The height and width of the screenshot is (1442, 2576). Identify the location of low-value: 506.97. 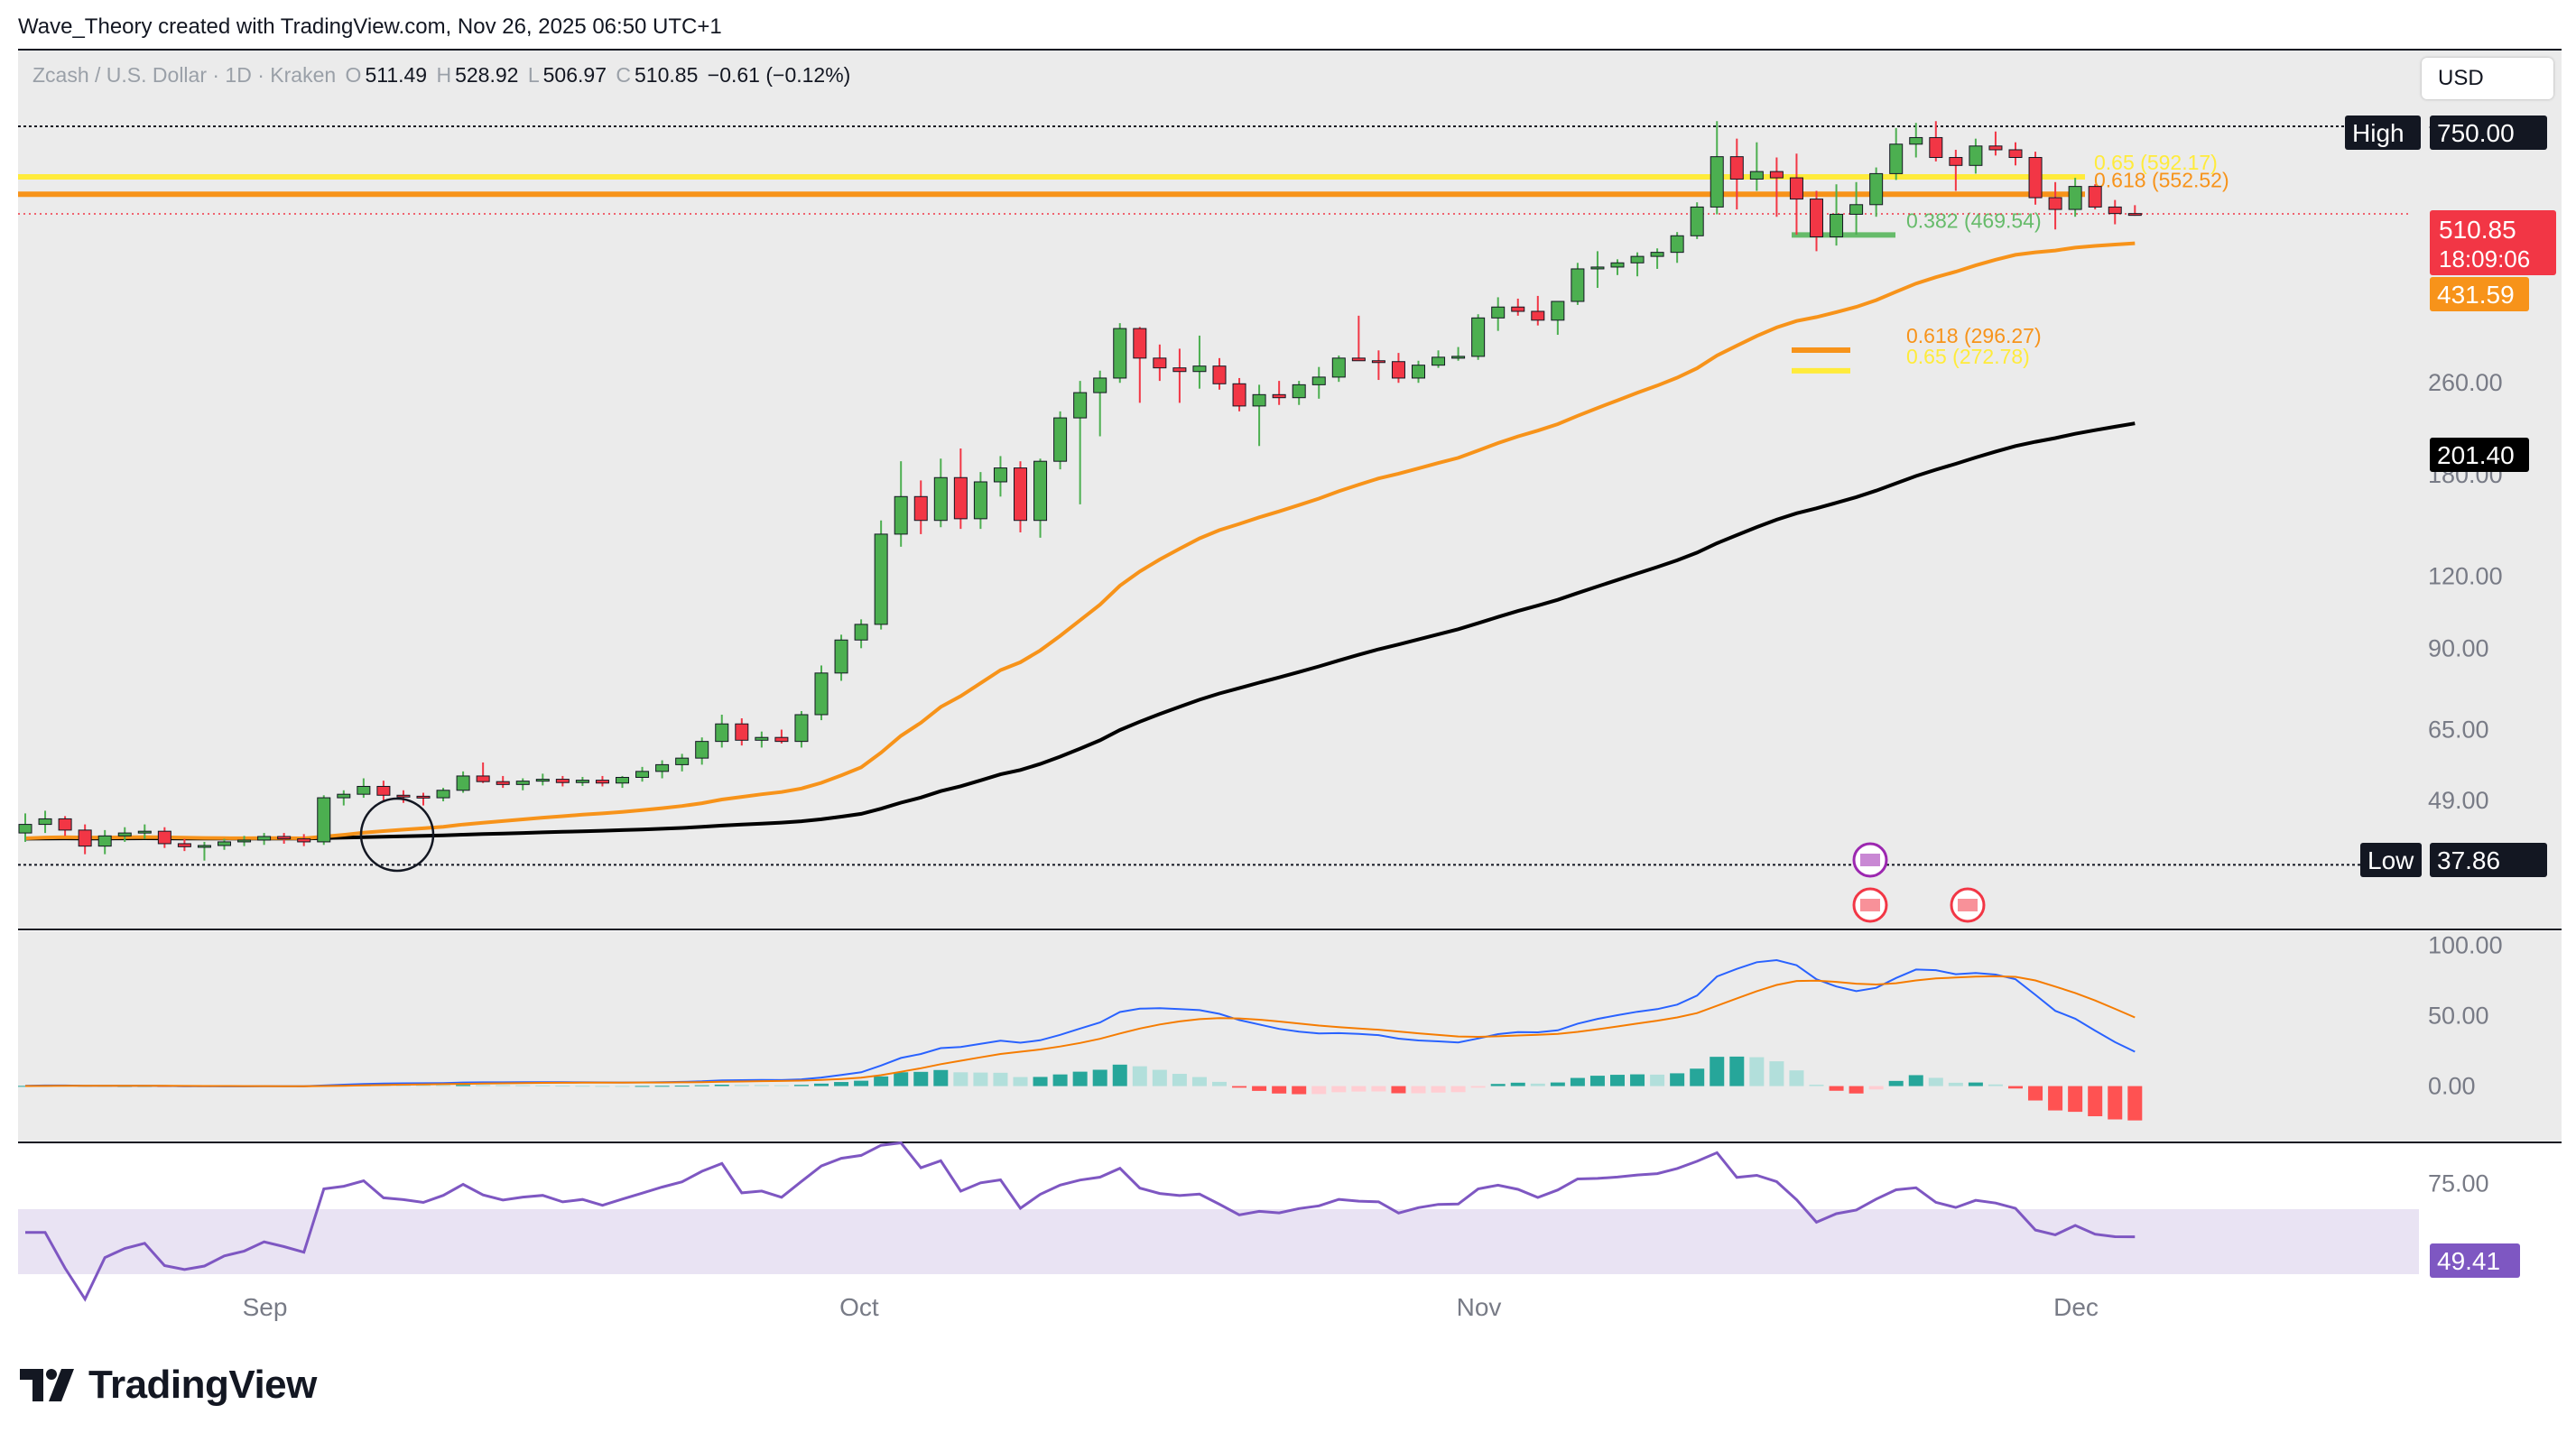
(574, 75).